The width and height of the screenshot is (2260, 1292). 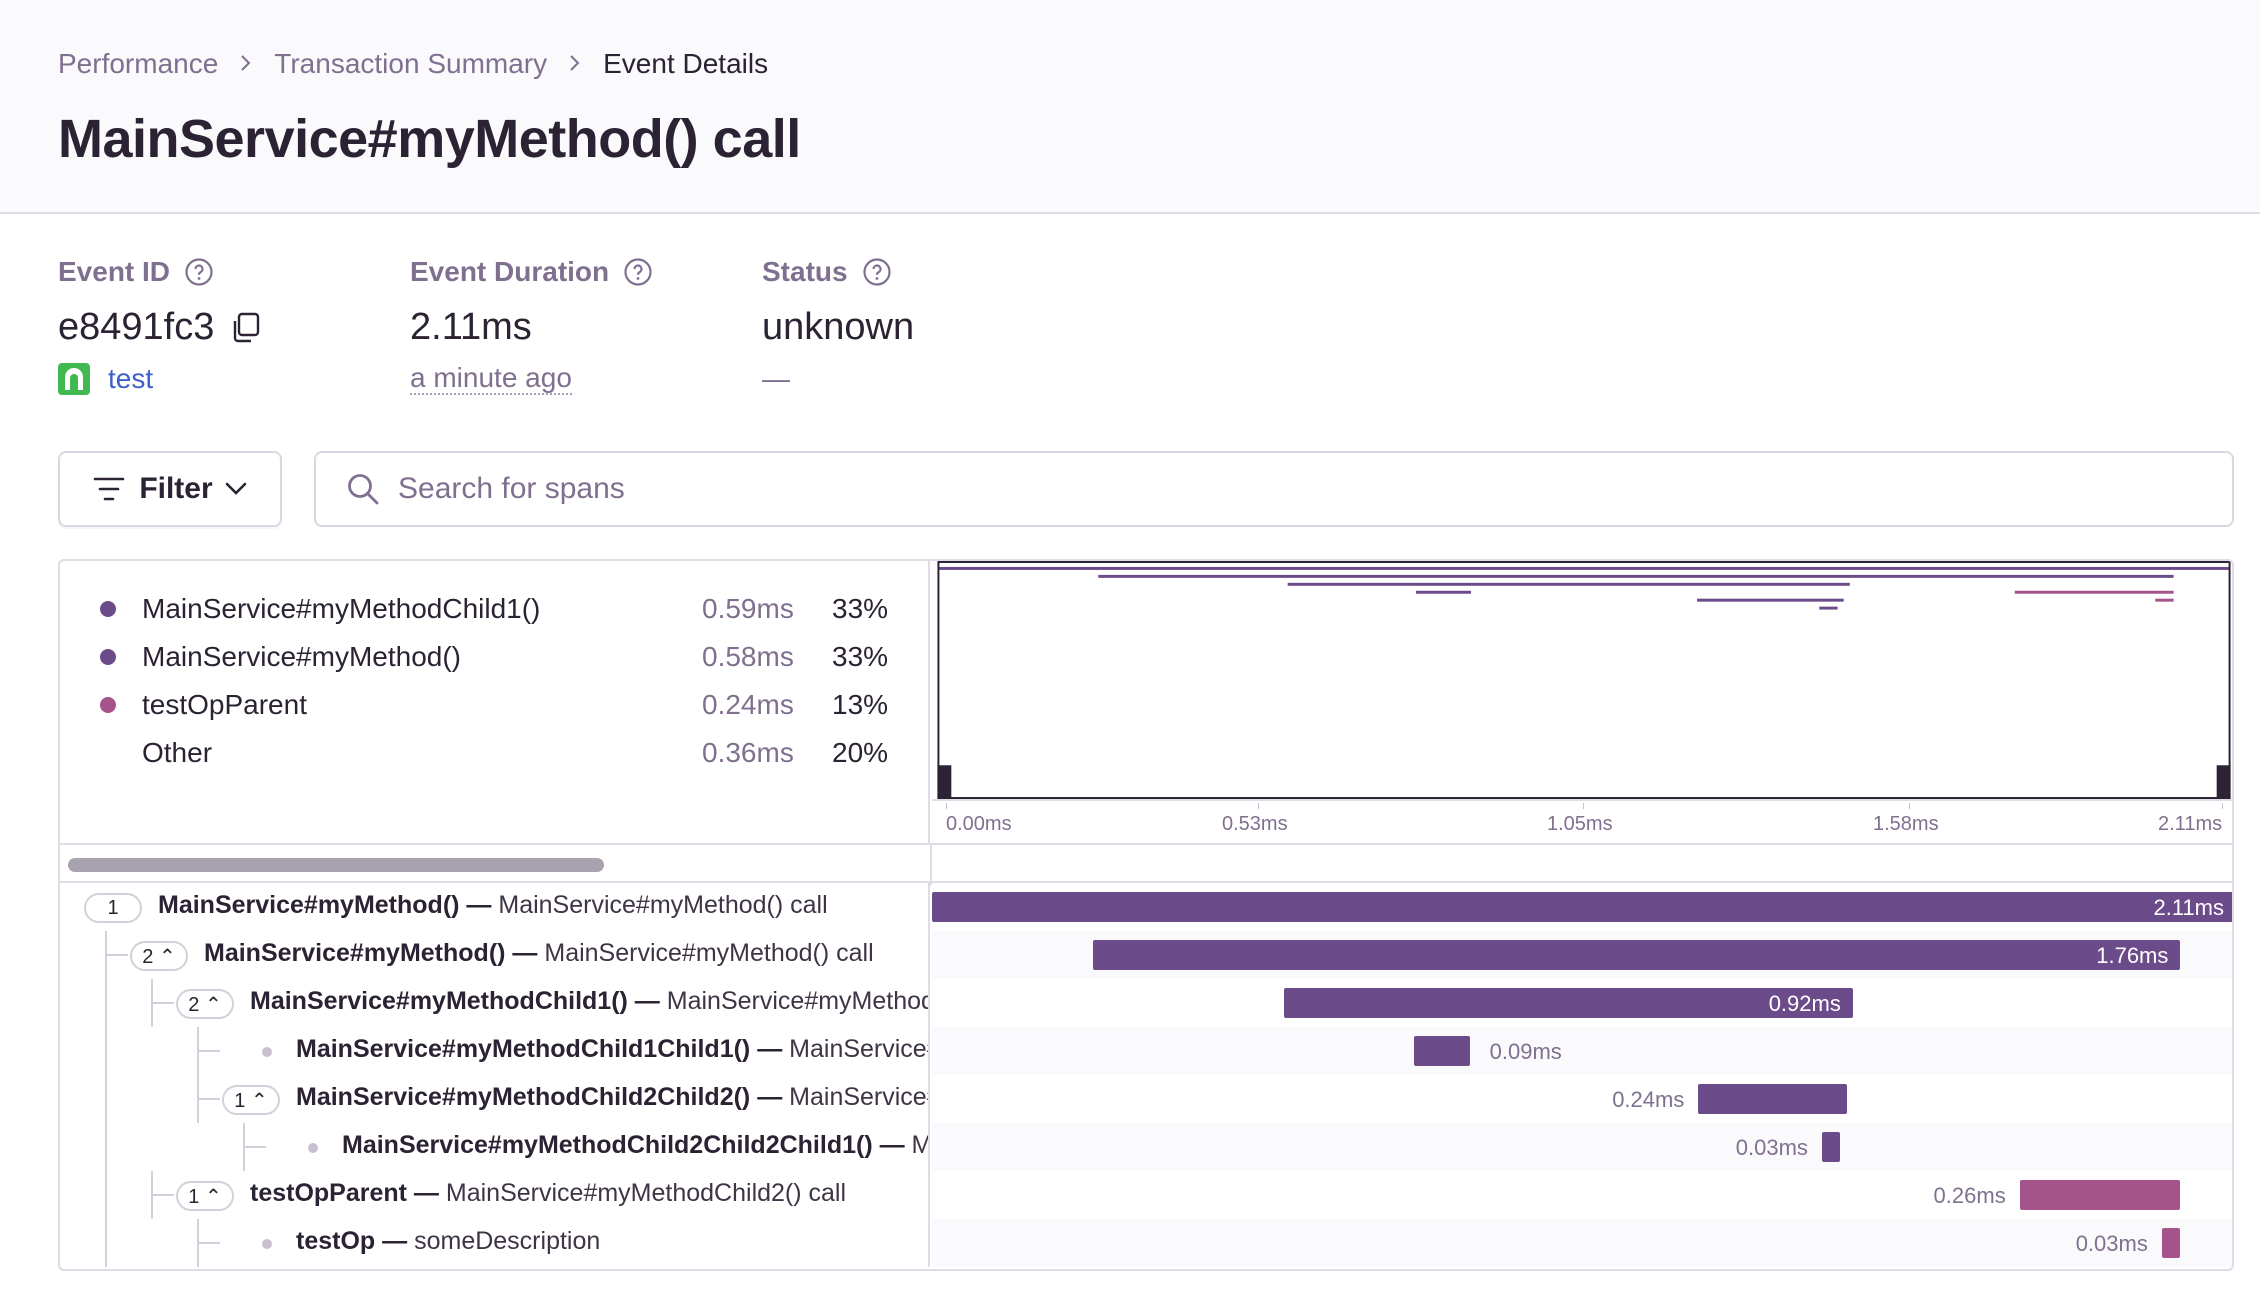 What do you see at coordinates (531, 327) in the screenshot?
I see `event-duration-value: 2.11ms` at bounding box center [531, 327].